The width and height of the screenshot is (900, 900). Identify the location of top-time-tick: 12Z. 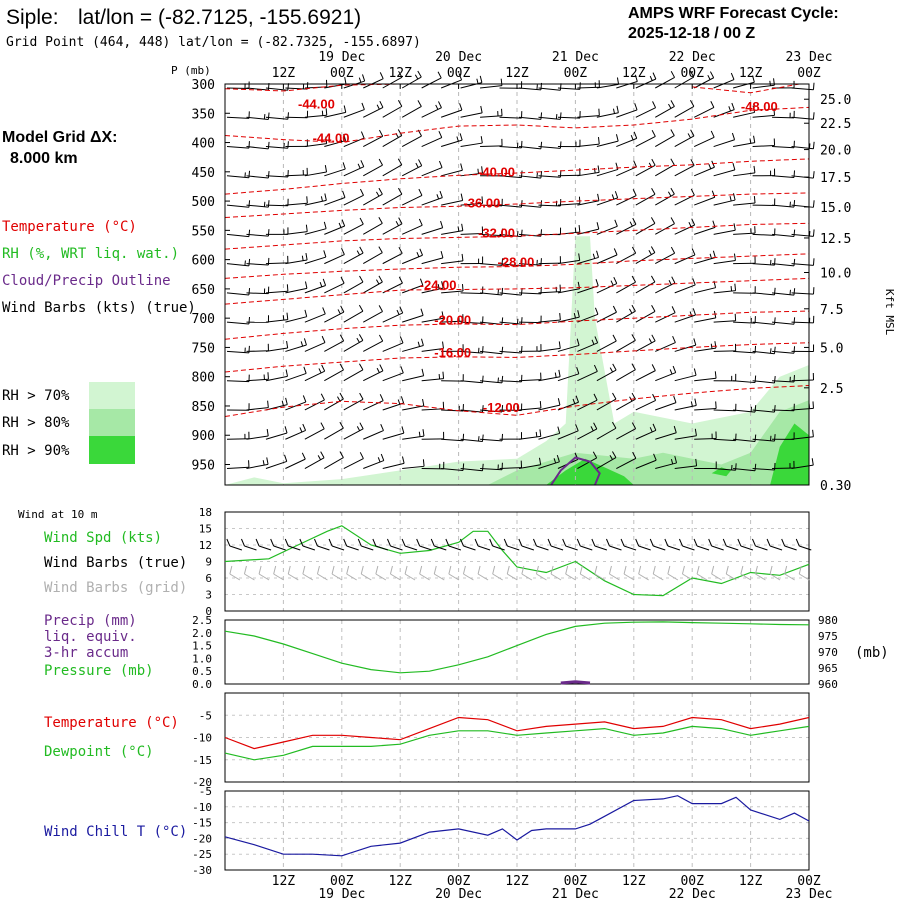
(634, 73).